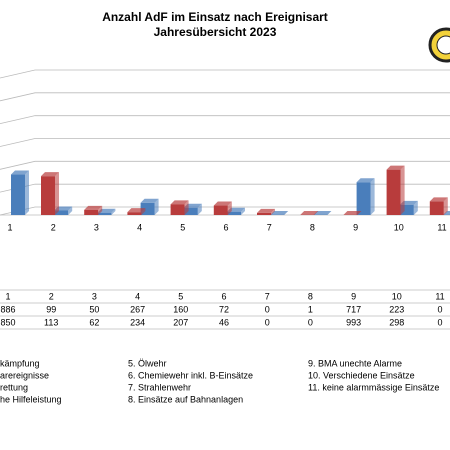 The image size is (450, 450). What do you see at coordinates (14, 387) in the screenshot?
I see `legend-item: rettung` at bounding box center [14, 387].